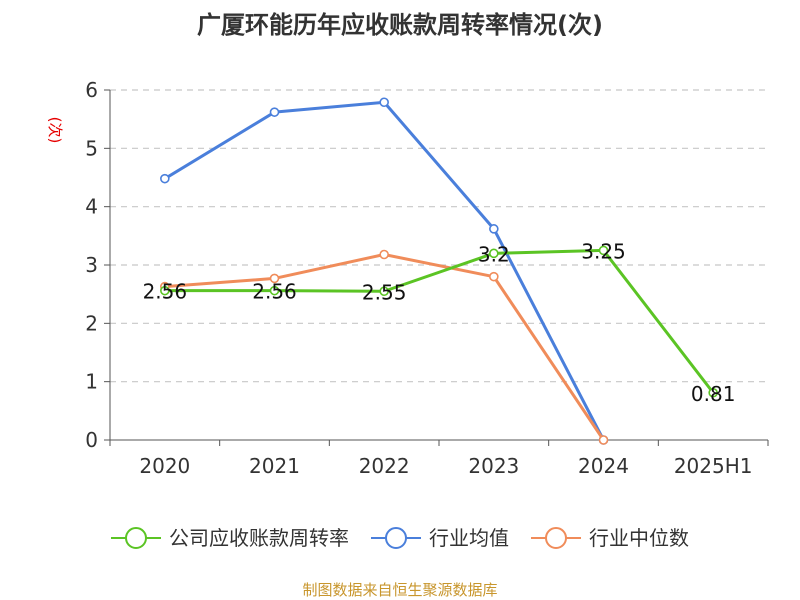 This screenshot has width=800, height=600. Describe the element at coordinates (91, 440) in the screenshot. I see `y-tick-label: 0` at that location.